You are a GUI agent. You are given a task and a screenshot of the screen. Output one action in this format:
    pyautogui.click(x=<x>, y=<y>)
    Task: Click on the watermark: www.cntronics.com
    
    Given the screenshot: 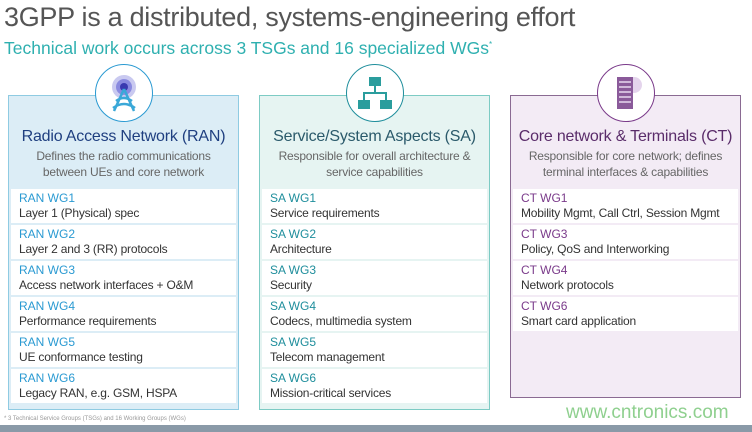 What is the action you would take?
    pyautogui.click(x=647, y=412)
    